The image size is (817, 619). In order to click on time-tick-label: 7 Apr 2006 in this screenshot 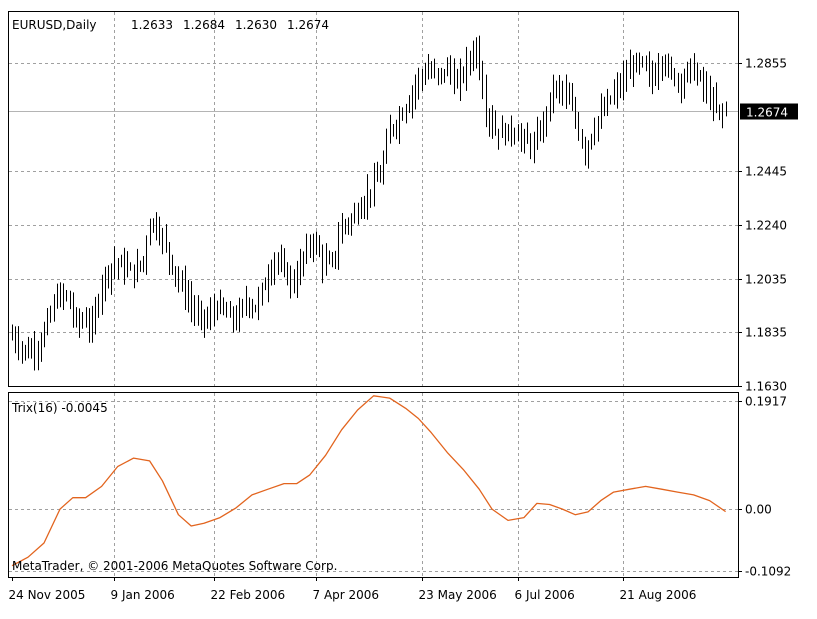, I will do `click(346, 595)`.